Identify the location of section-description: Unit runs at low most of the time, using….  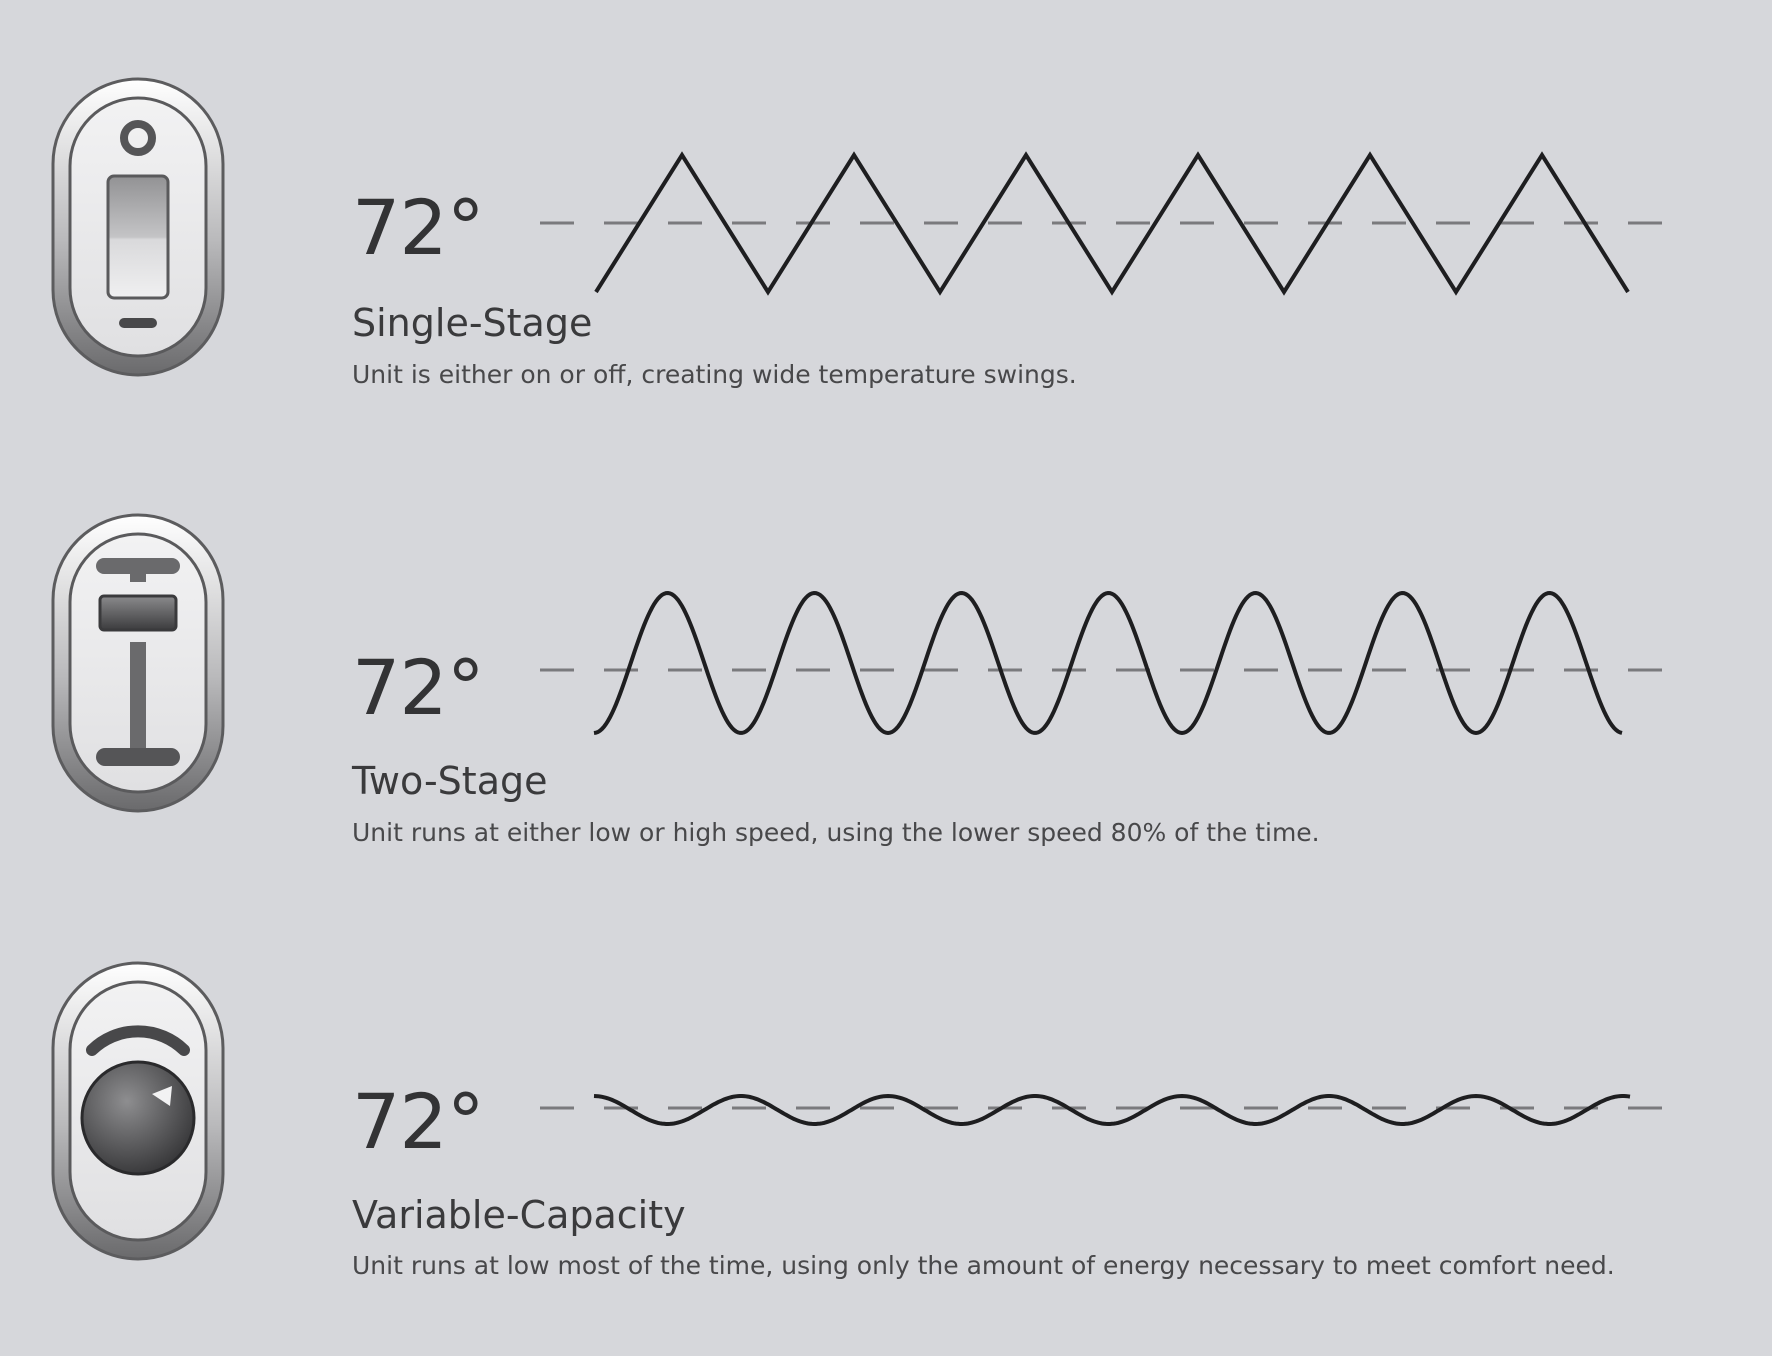
(983, 1265).